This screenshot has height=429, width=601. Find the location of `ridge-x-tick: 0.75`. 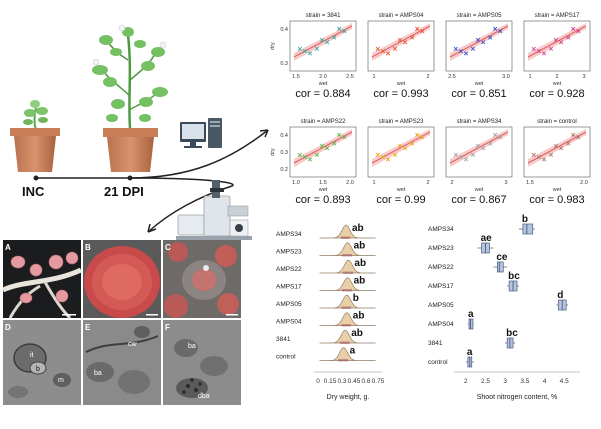

ridge-x-tick: 0.75 is located at coordinates (378, 381).